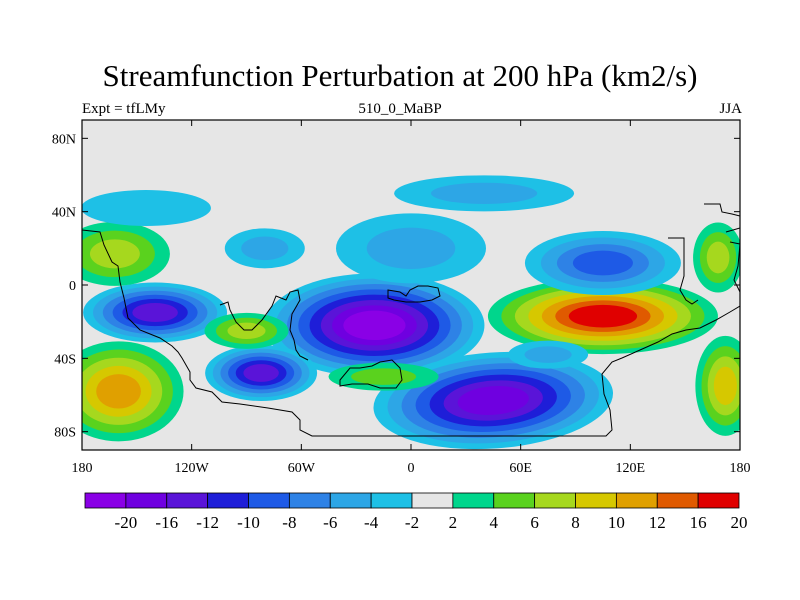 This screenshot has width=800, height=600. Describe the element at coordinates (207, 522) in the screenshot. I see `colorbar-label-2: -12` at that location.